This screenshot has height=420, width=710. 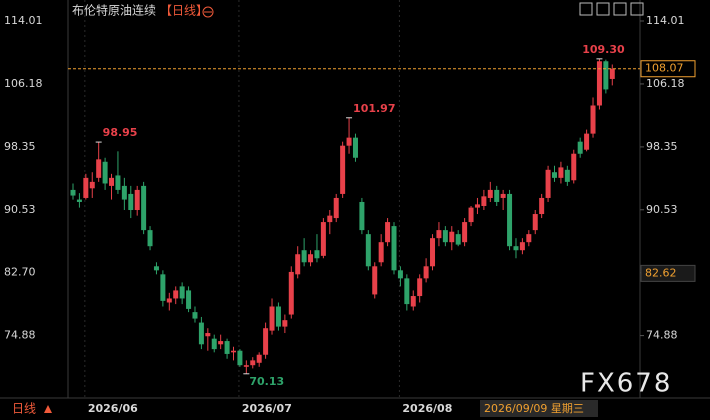 I want to click on y-tick-label-right: 90.53, so click(x=662, y=209).